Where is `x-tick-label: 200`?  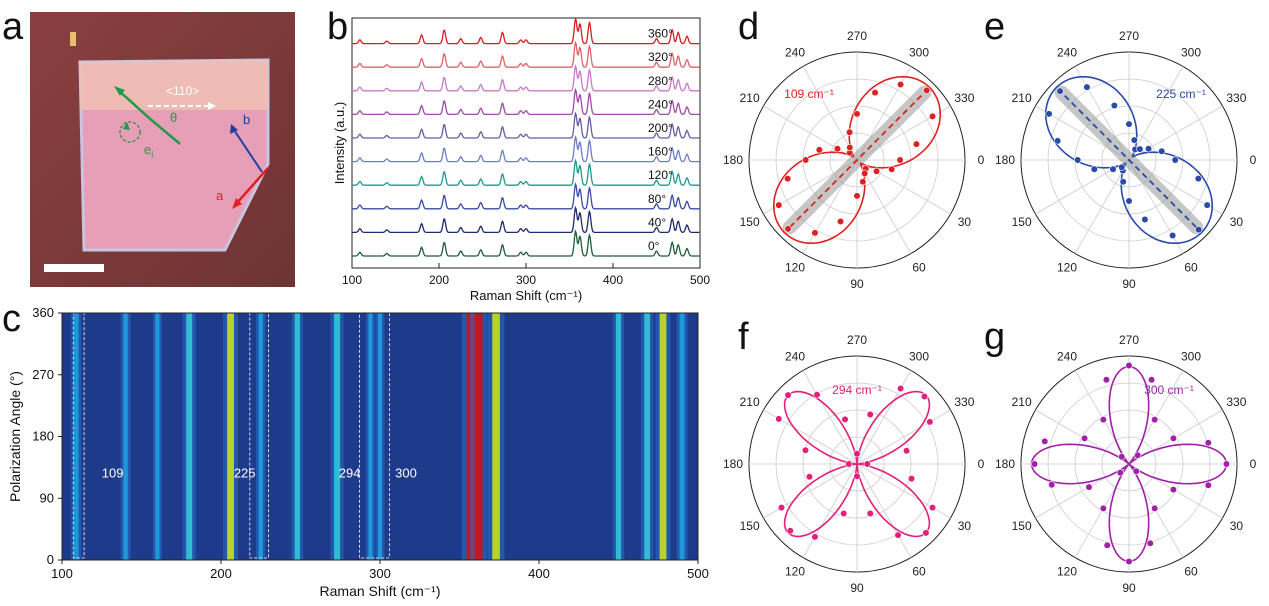
x-tick-label: 200 is located at coordinates (439, 280).